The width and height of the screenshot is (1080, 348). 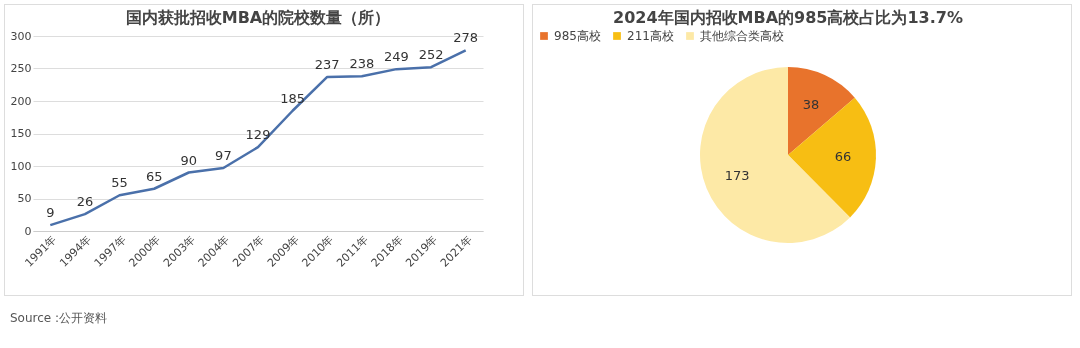 I want to click on data-label: 238, so click(x=362, y=64).